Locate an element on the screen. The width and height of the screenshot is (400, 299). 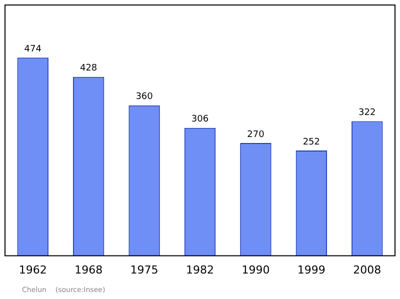
data-label: 322 is located at coordinates (367, 113).